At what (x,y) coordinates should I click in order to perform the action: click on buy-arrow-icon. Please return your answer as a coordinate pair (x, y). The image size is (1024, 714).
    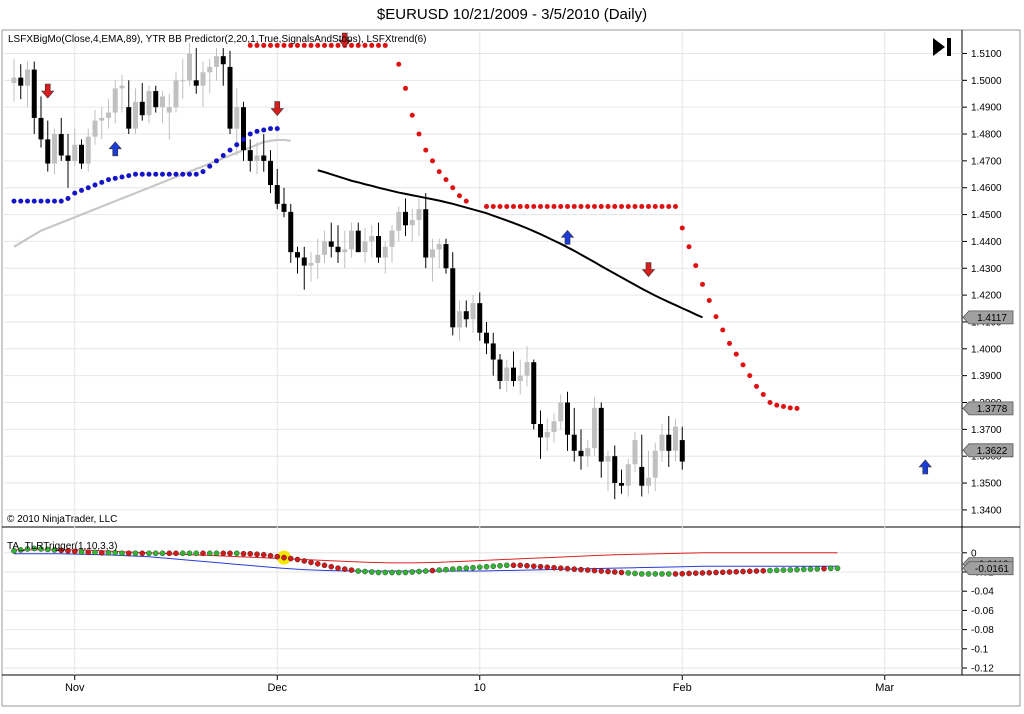
    Looking at the image, I should click on (115, 149).